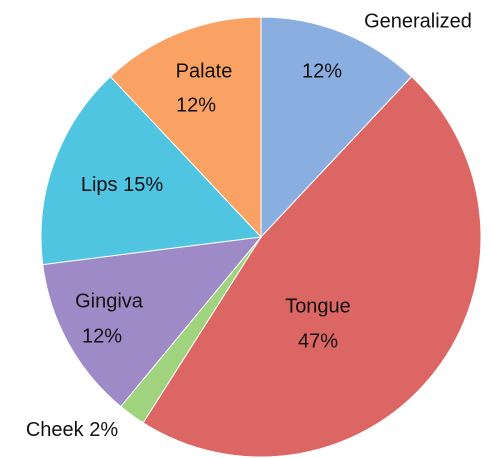 The width and height of the screenshot is (490, 458). Describe the element at coordinates (418, 21) in the screenshot. I see `slice-name: Generalized` at that location.